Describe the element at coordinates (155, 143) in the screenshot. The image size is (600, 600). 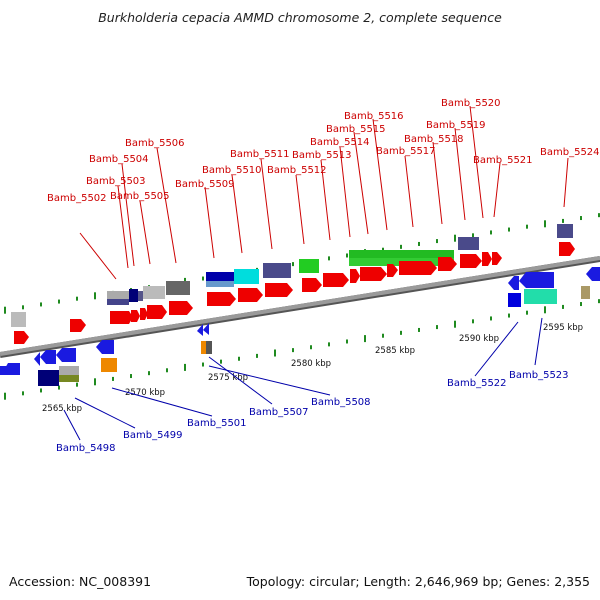
I see `gene-label: Bamb_5506` at that location.